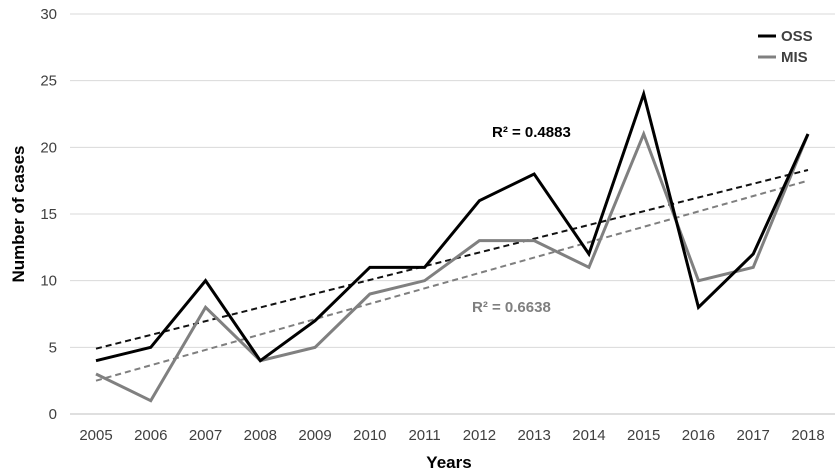 This screenshot has width=835, height=475. I want to click on x-tick-label: 2005, so click(95, 435).